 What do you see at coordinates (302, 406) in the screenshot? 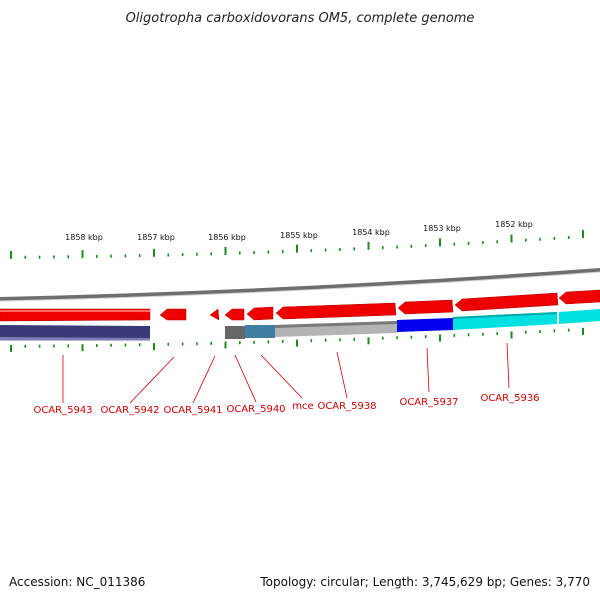
I see `gene-label-mce: mce` at bounding box center [302, 406].